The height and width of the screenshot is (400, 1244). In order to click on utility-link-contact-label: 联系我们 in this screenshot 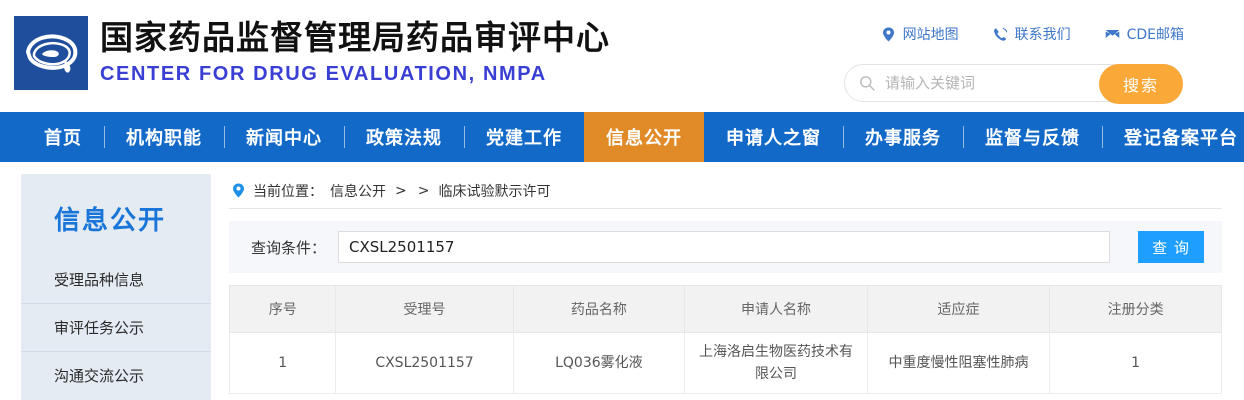, I will do `click(1042, 35)`.